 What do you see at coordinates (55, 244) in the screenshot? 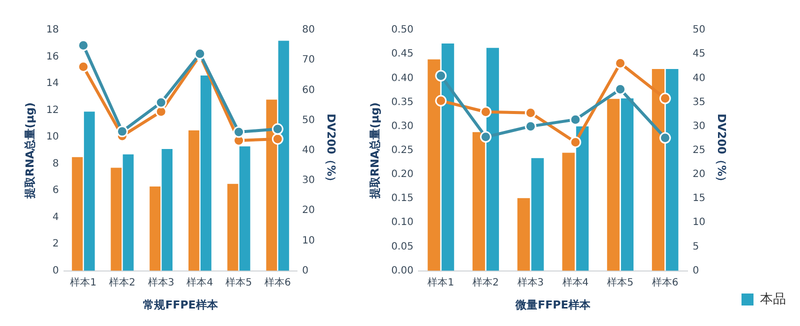
I see `y-tick-label: 2` at bounding box center [55, 244].